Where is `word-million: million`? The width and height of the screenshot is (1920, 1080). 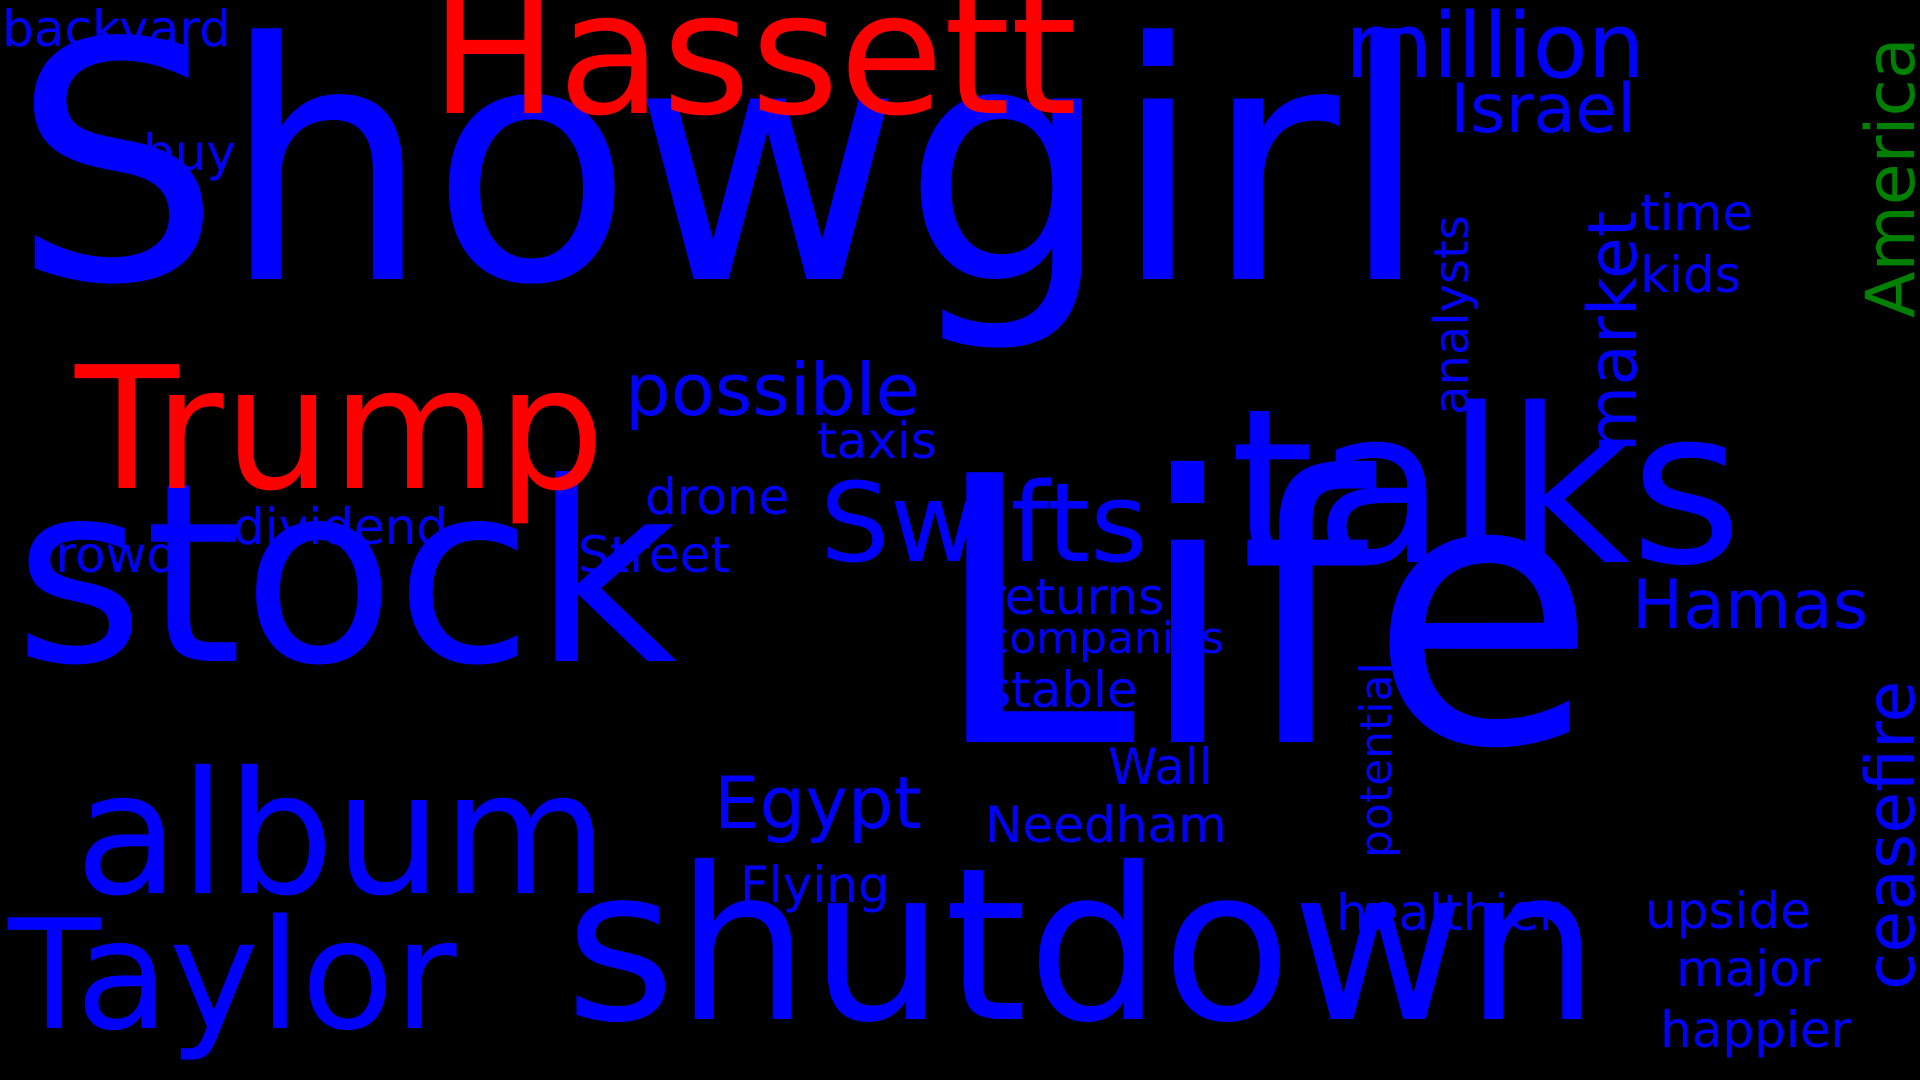 word-million: million is located at coordinates (1495, 49).